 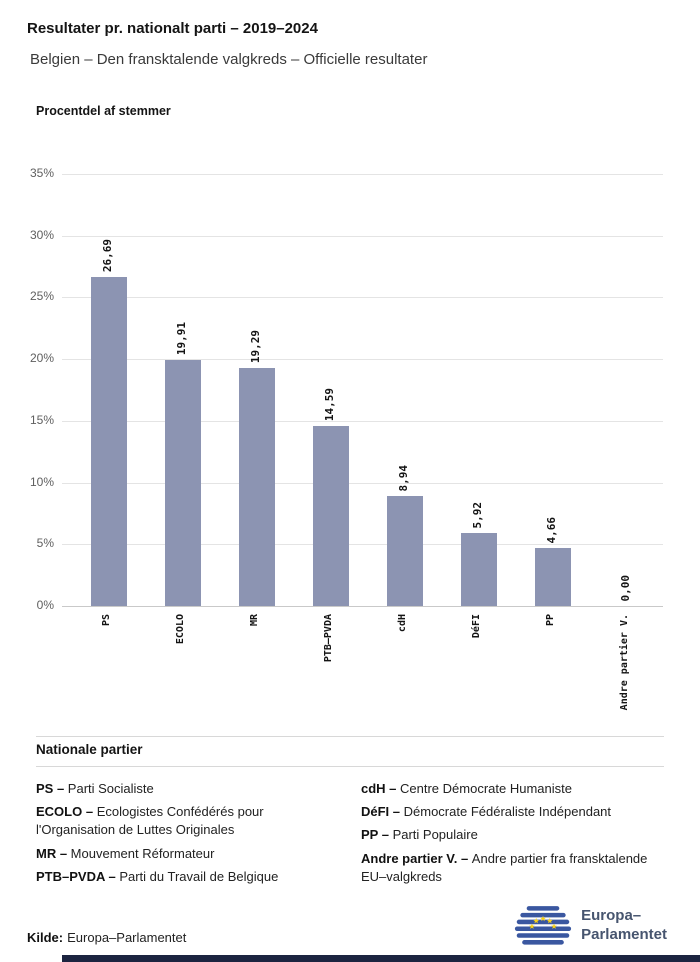 What do you see at coordinates (41, 234) in the screenshot?
I see `y-tick-label: 30%` at bounding box center [41, 234].